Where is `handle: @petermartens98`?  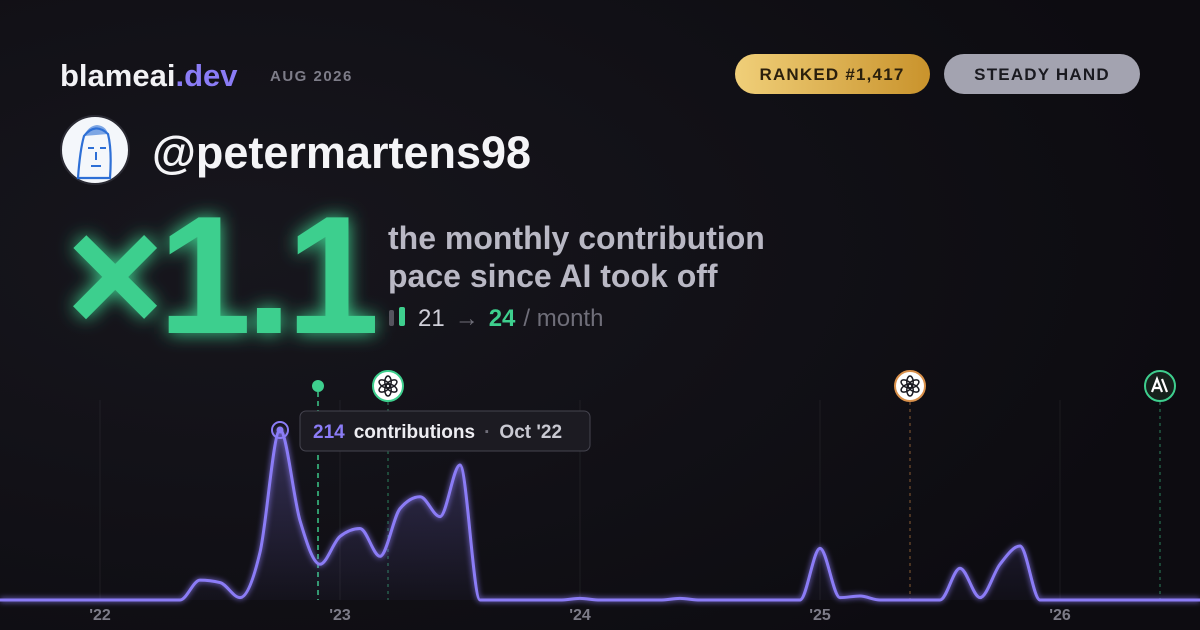 handle: @petermartens98 is located at coordinates (341, 152).